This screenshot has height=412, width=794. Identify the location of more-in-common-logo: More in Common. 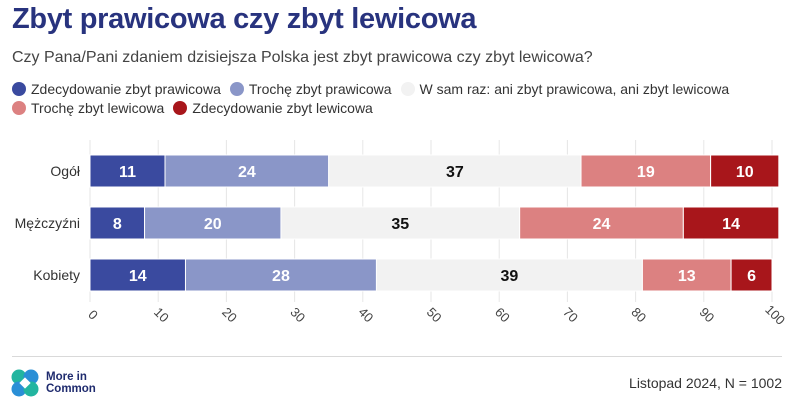
(53, 383).